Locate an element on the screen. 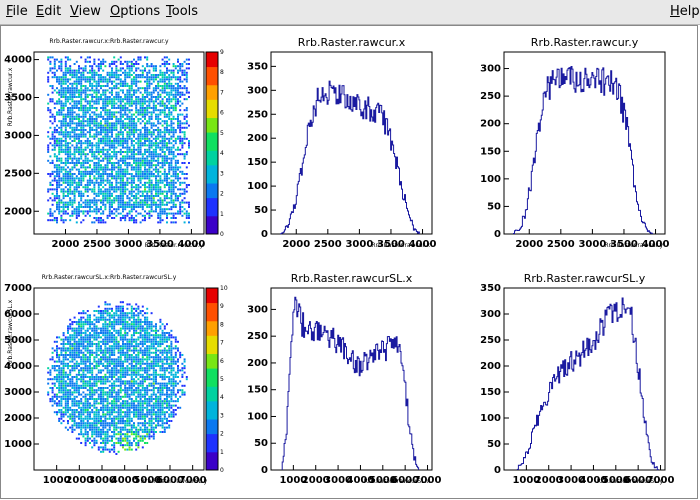  palette-band is located at coordinates (212, 61).